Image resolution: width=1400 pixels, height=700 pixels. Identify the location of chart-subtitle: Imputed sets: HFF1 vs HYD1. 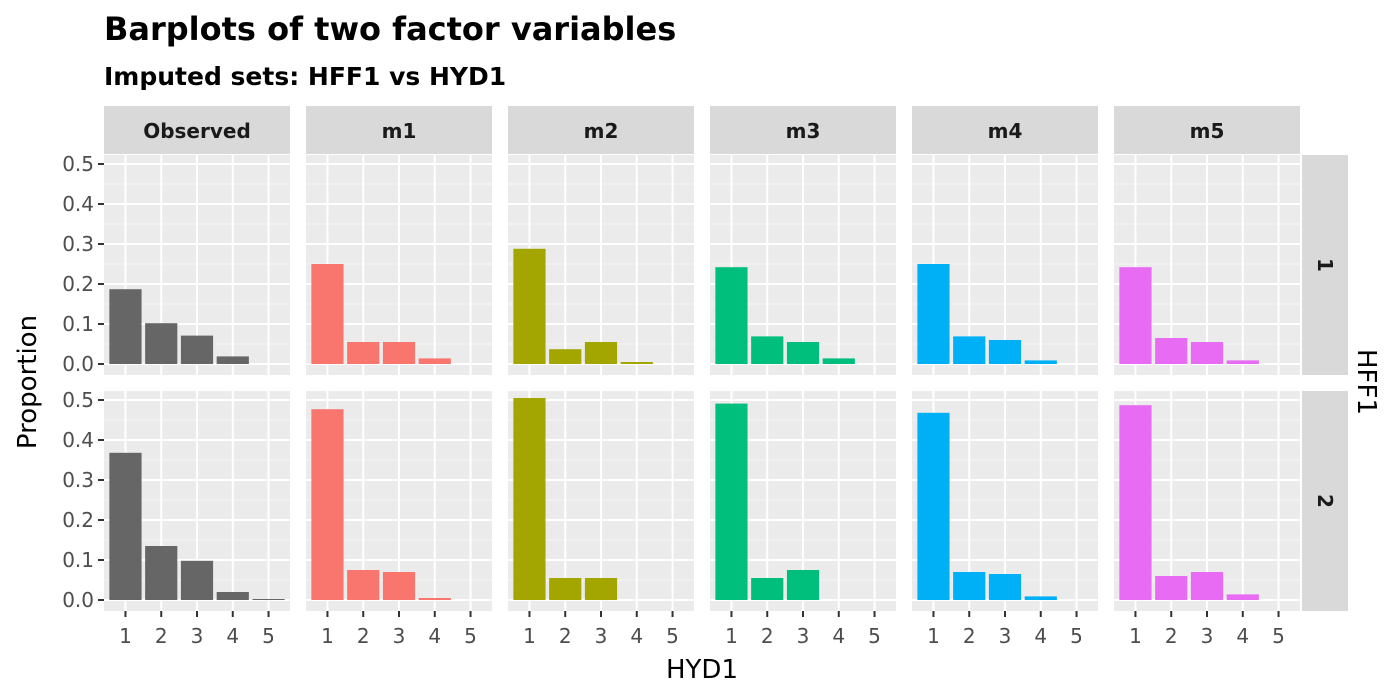
(305, 76).